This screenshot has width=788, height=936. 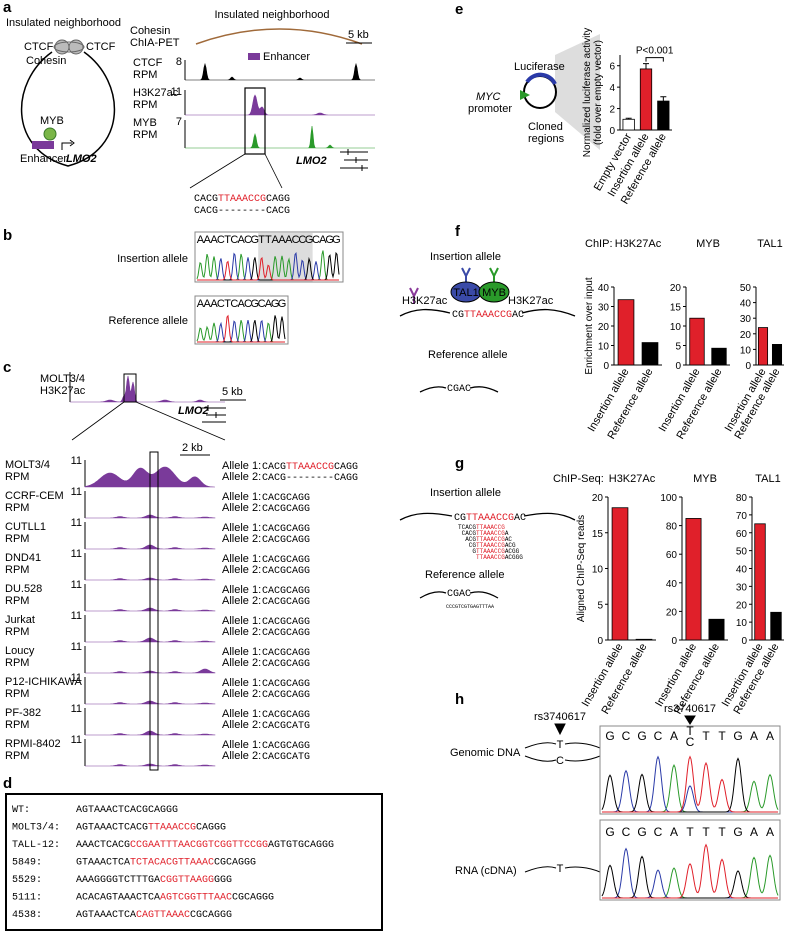 I want to click on y-tick-label: 5, so click(x=678, y=347).